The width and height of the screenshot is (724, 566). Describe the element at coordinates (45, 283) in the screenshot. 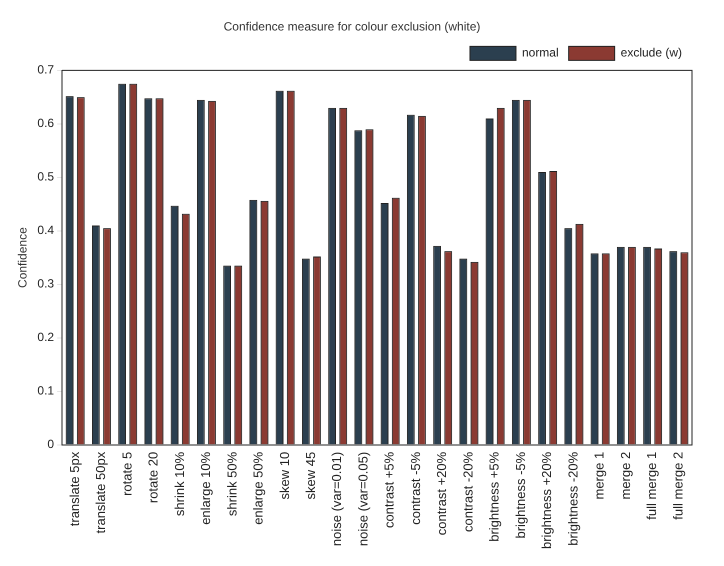

I see `y-tick-label: 0.3` at that location.